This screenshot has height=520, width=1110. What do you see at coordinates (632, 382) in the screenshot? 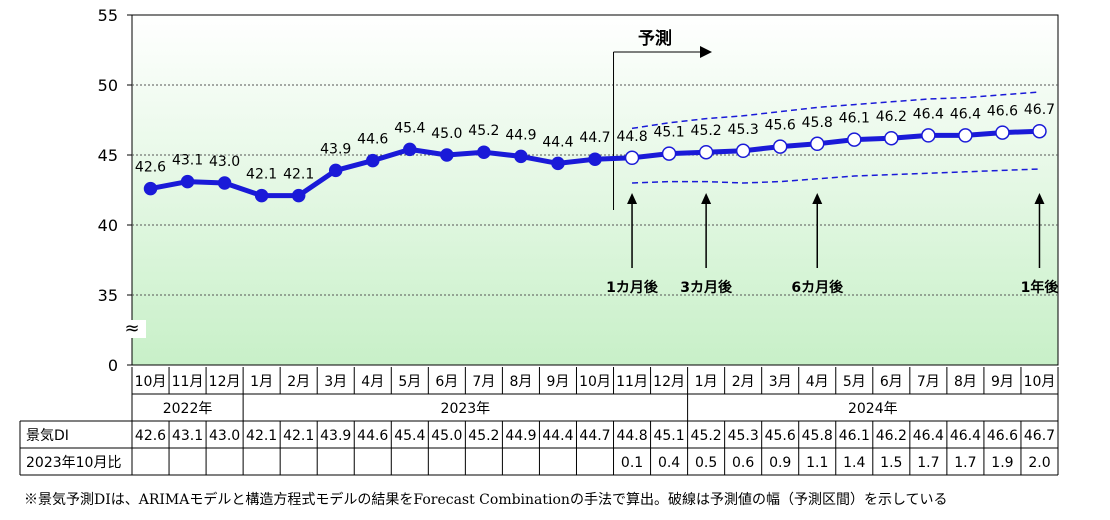
I see `x-tick-label: 11月` at bounding box center [632, 382].